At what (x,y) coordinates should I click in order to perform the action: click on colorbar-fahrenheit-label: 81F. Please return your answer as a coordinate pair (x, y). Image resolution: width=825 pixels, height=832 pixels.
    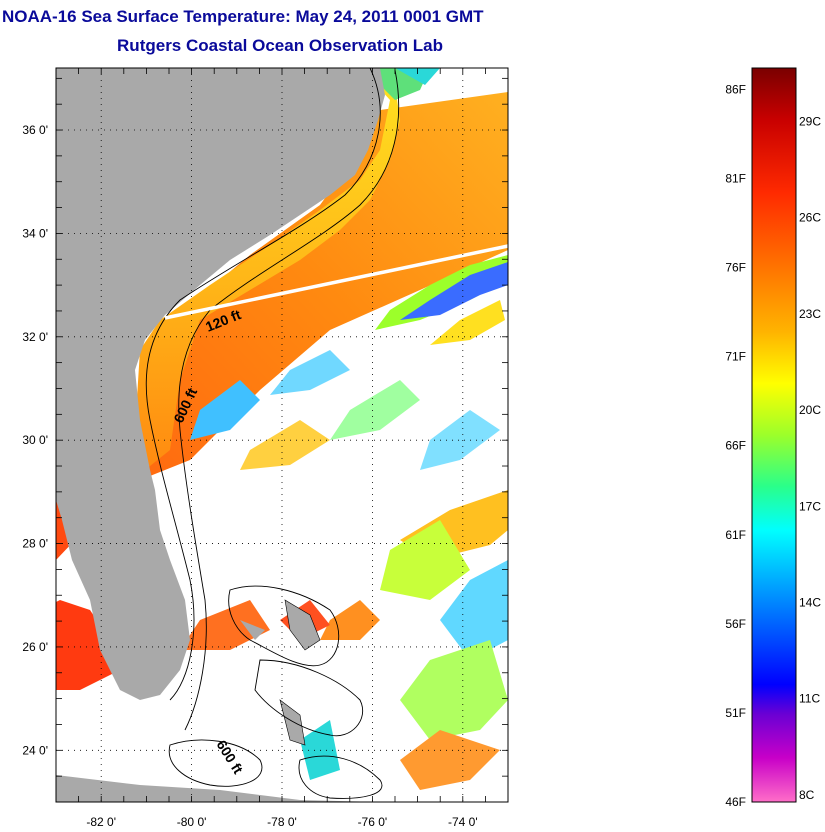
    Looking at the image, I should click on (735, 178).